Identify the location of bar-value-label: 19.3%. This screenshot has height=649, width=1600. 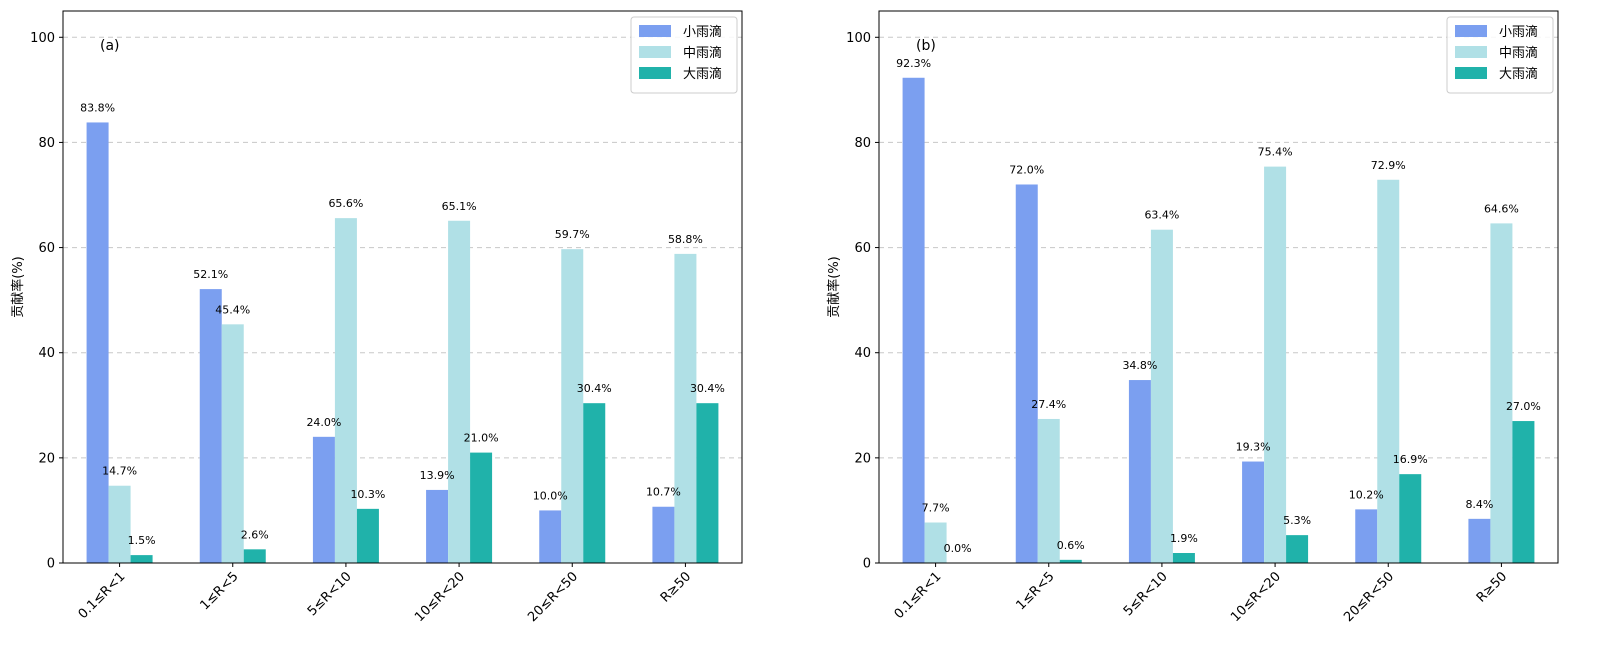
(1253, 447).